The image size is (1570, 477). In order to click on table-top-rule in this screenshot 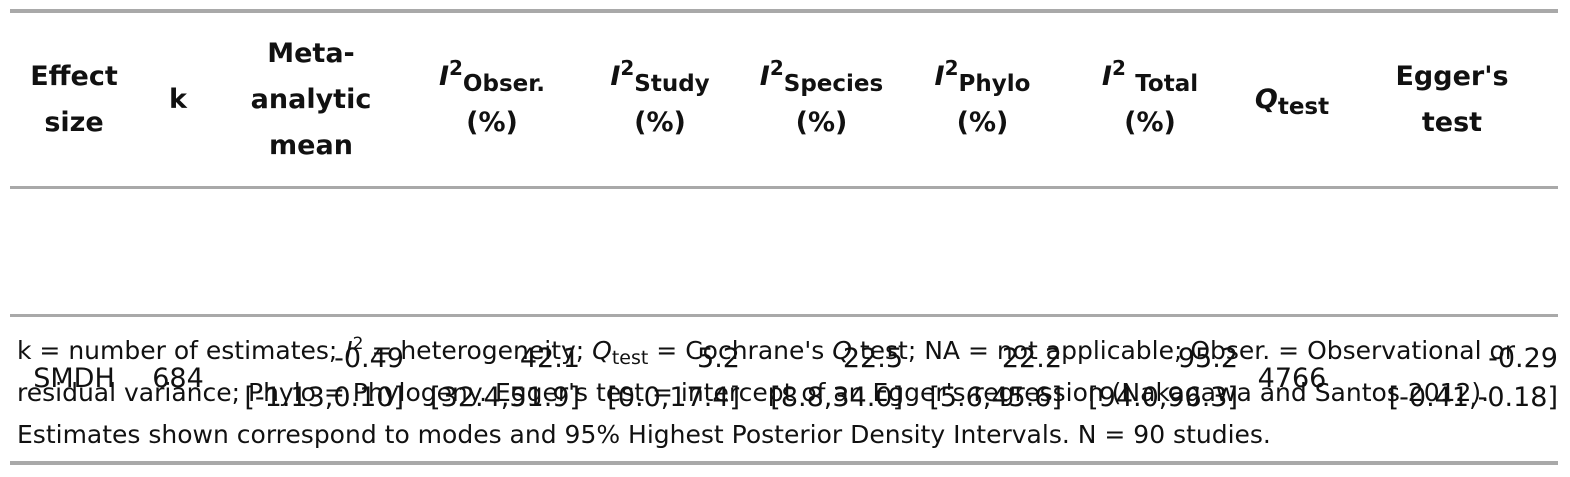, I will do `click(784, 11)`.